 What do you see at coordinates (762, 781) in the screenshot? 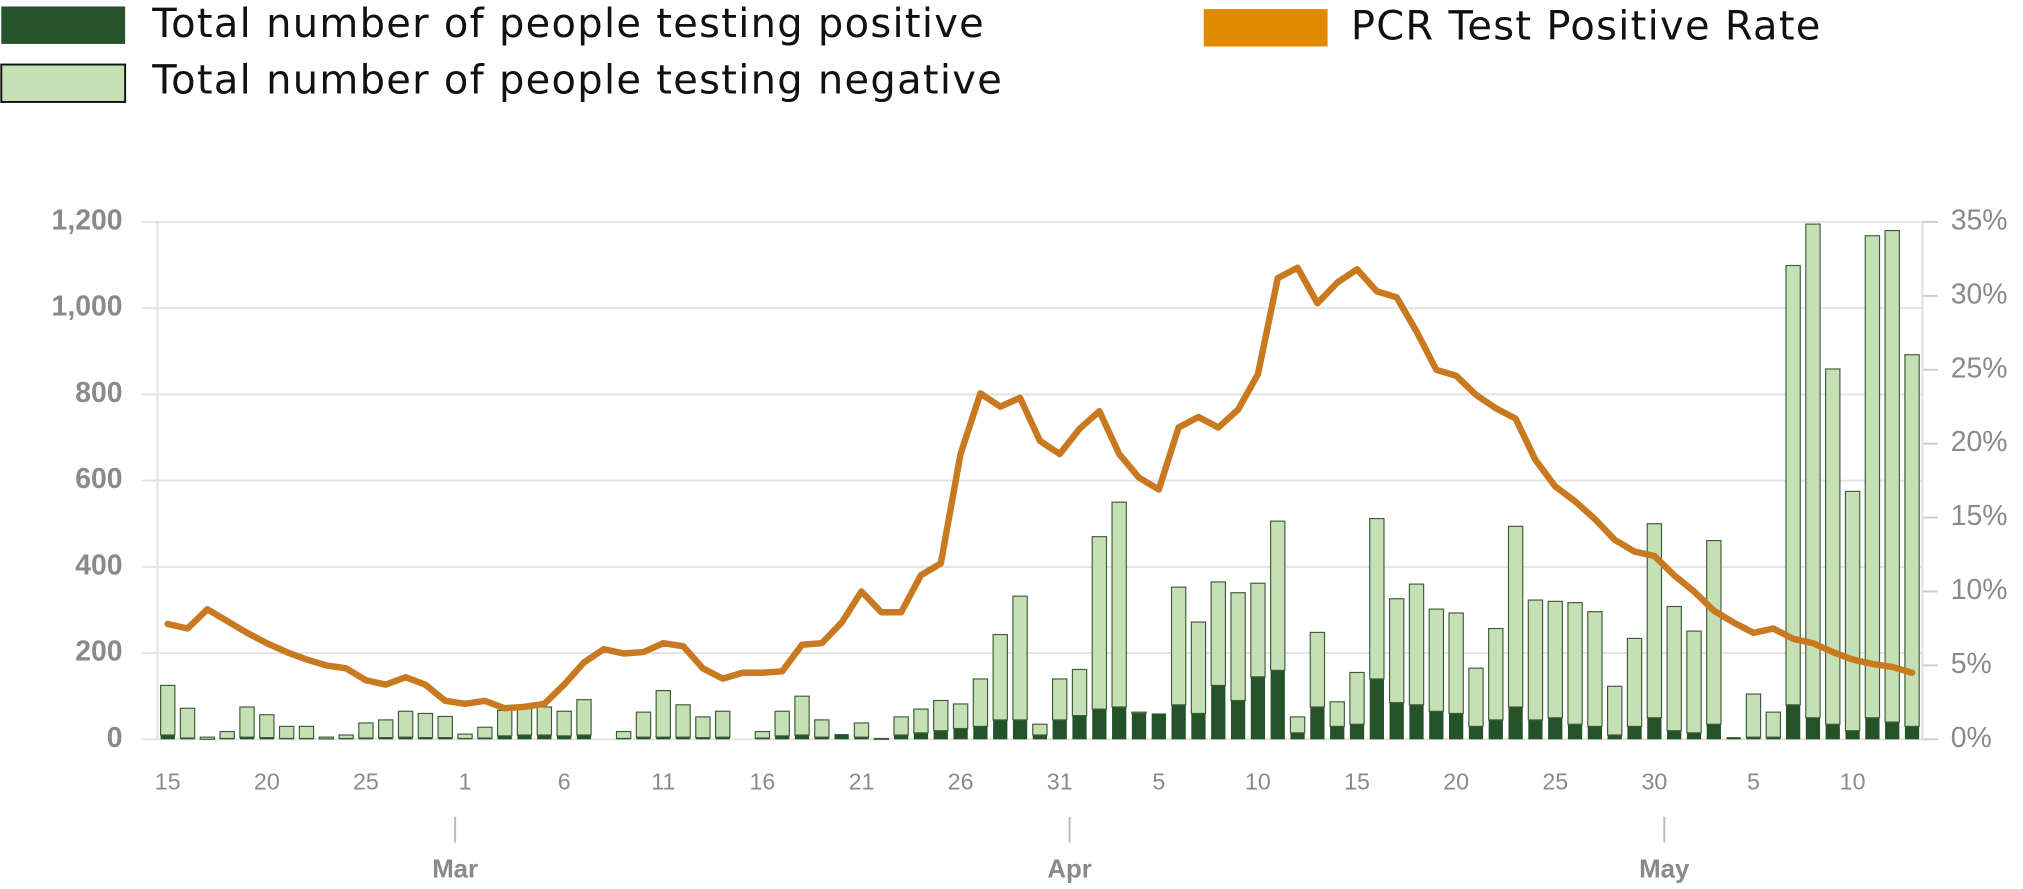
I see `x-tick-label: 16` at bounding box center [762, 781].